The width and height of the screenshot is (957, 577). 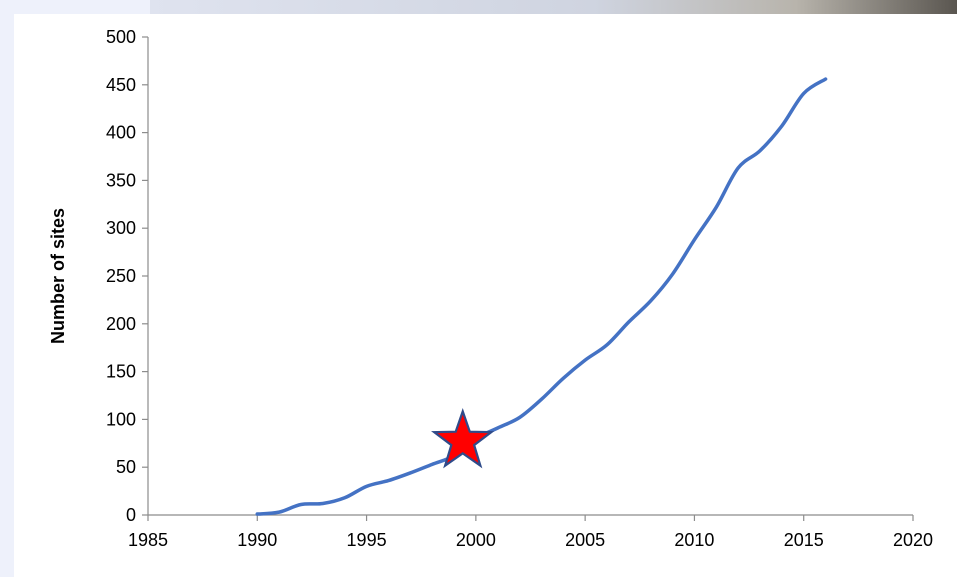 What do you see at coordinates (913, 540) in the screenshot?
I see `x-tick-label: 2020` at bounding box center [913, 540].